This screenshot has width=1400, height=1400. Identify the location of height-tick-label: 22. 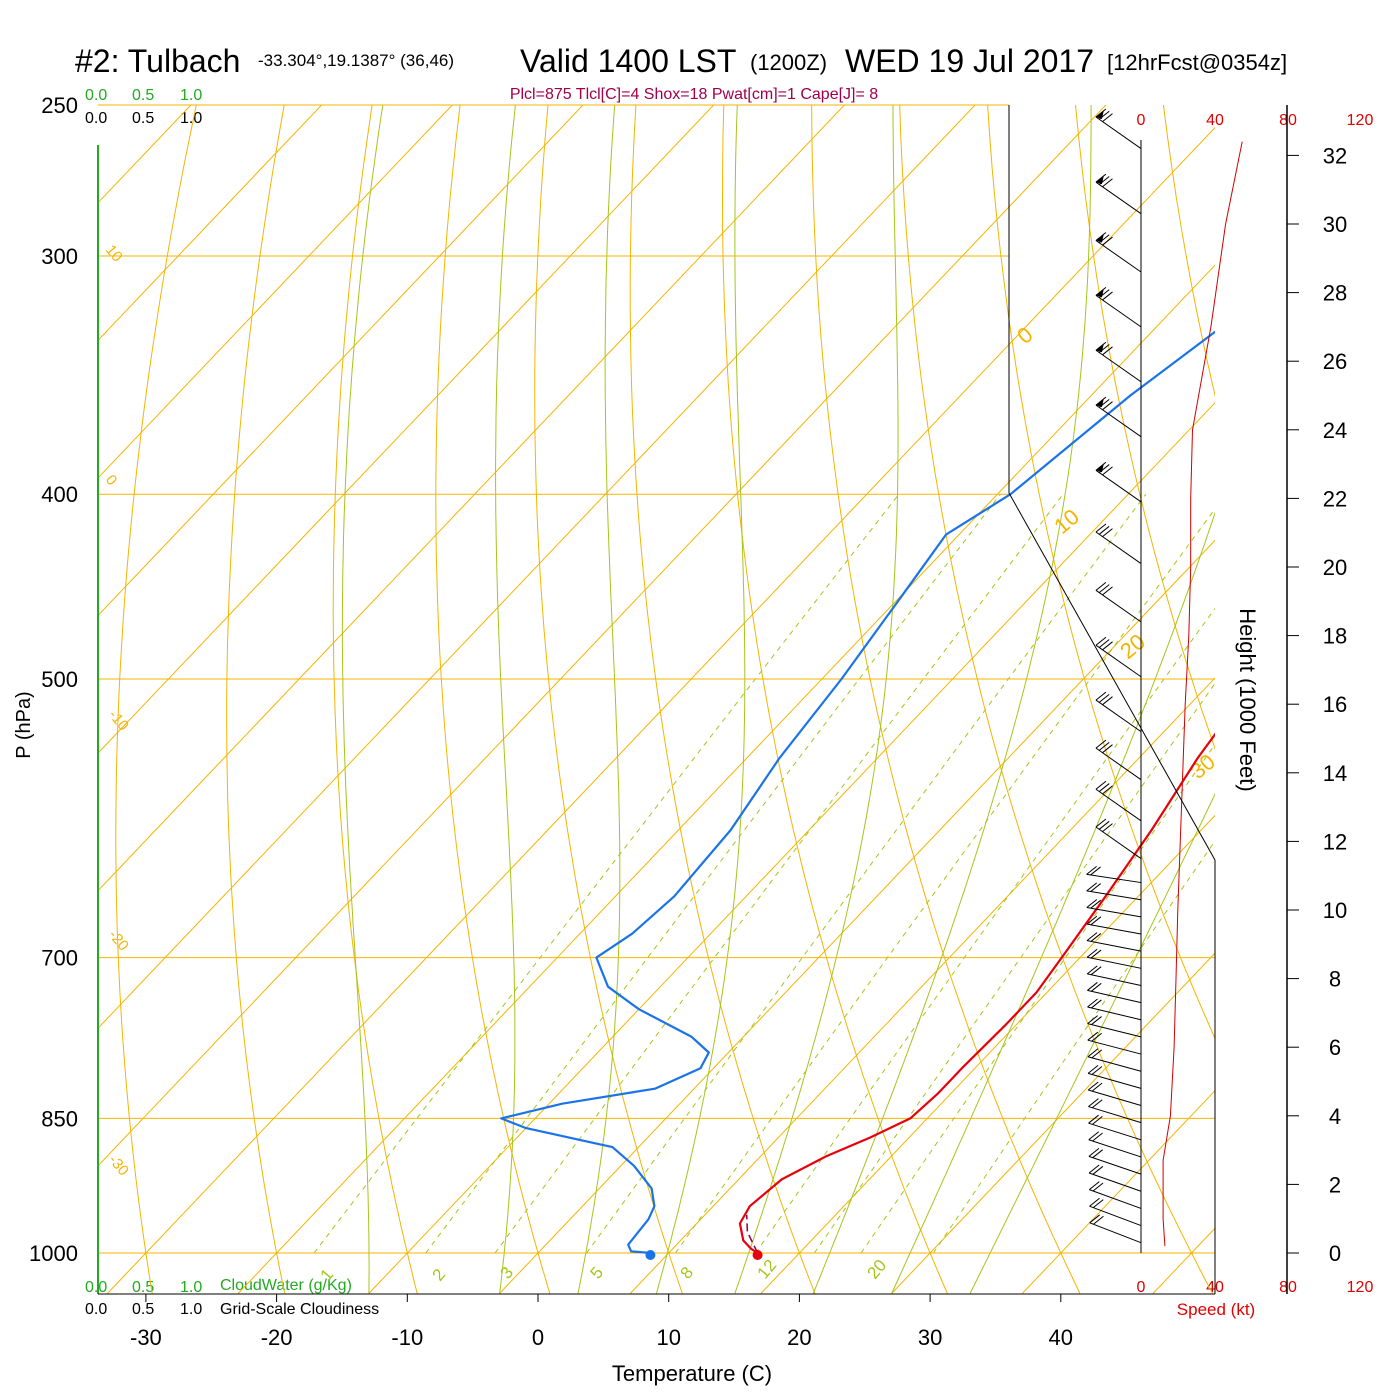
(1335, 498).